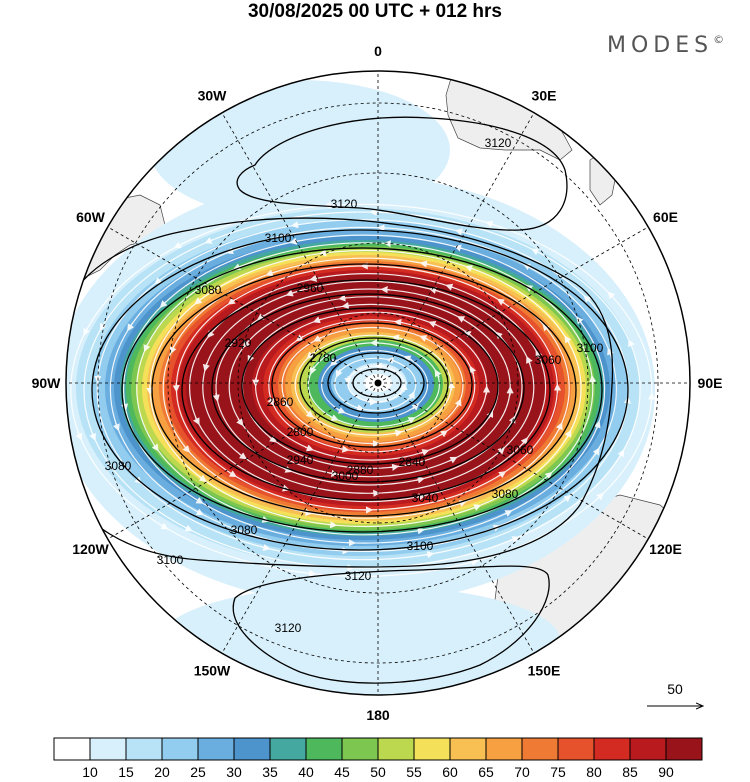 Image resolution: width=750 pixels, height=782 pixels. Describe the element at coordinates (402, 173) in the screenshot. I see `contour-3120-north` at that location.